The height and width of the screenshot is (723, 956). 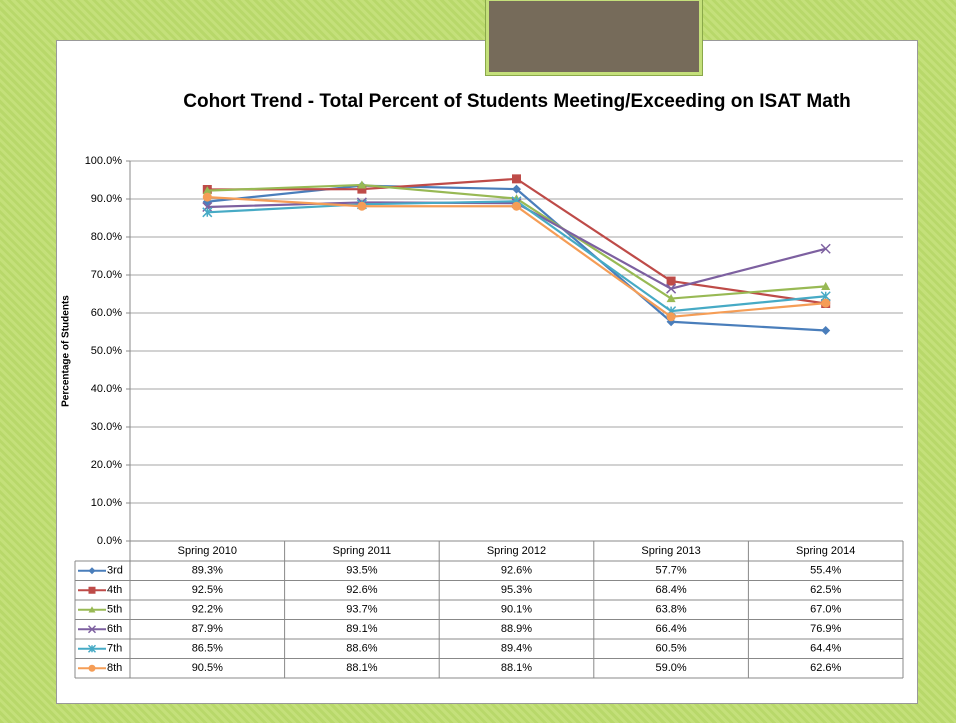 What do you see at coordinates (207, 610) in the screenshot?
I see `table-cell: 92.2%` at bounding box center [207, 610].